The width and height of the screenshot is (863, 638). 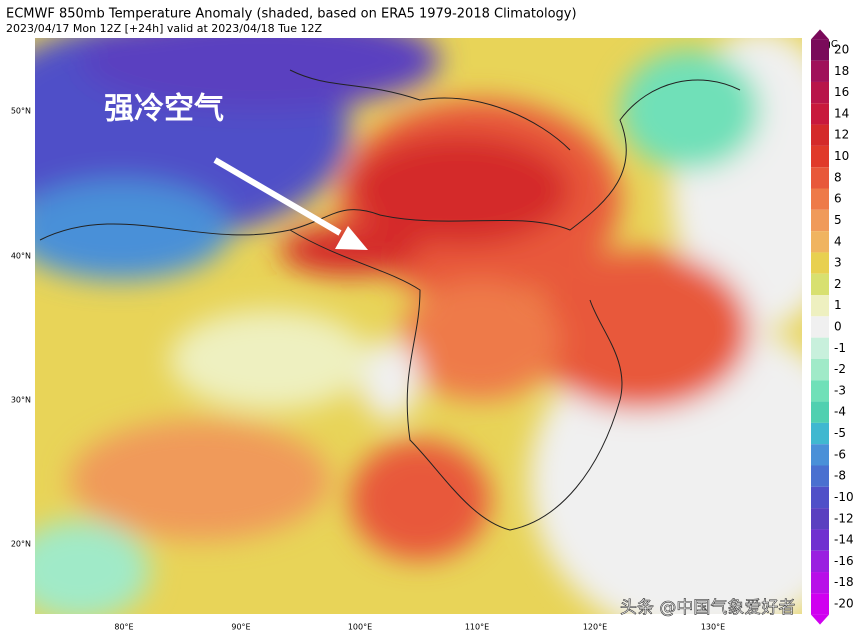 I want to click on lon-label: 130°E, so click(x=713, y=627).